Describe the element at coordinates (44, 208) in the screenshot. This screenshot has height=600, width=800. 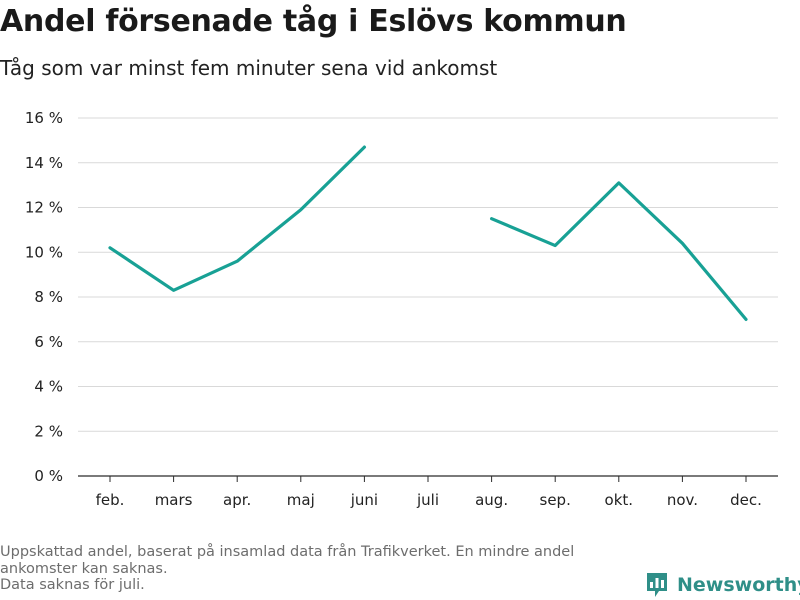
I see `y-tick-label: 12 %` at that location.